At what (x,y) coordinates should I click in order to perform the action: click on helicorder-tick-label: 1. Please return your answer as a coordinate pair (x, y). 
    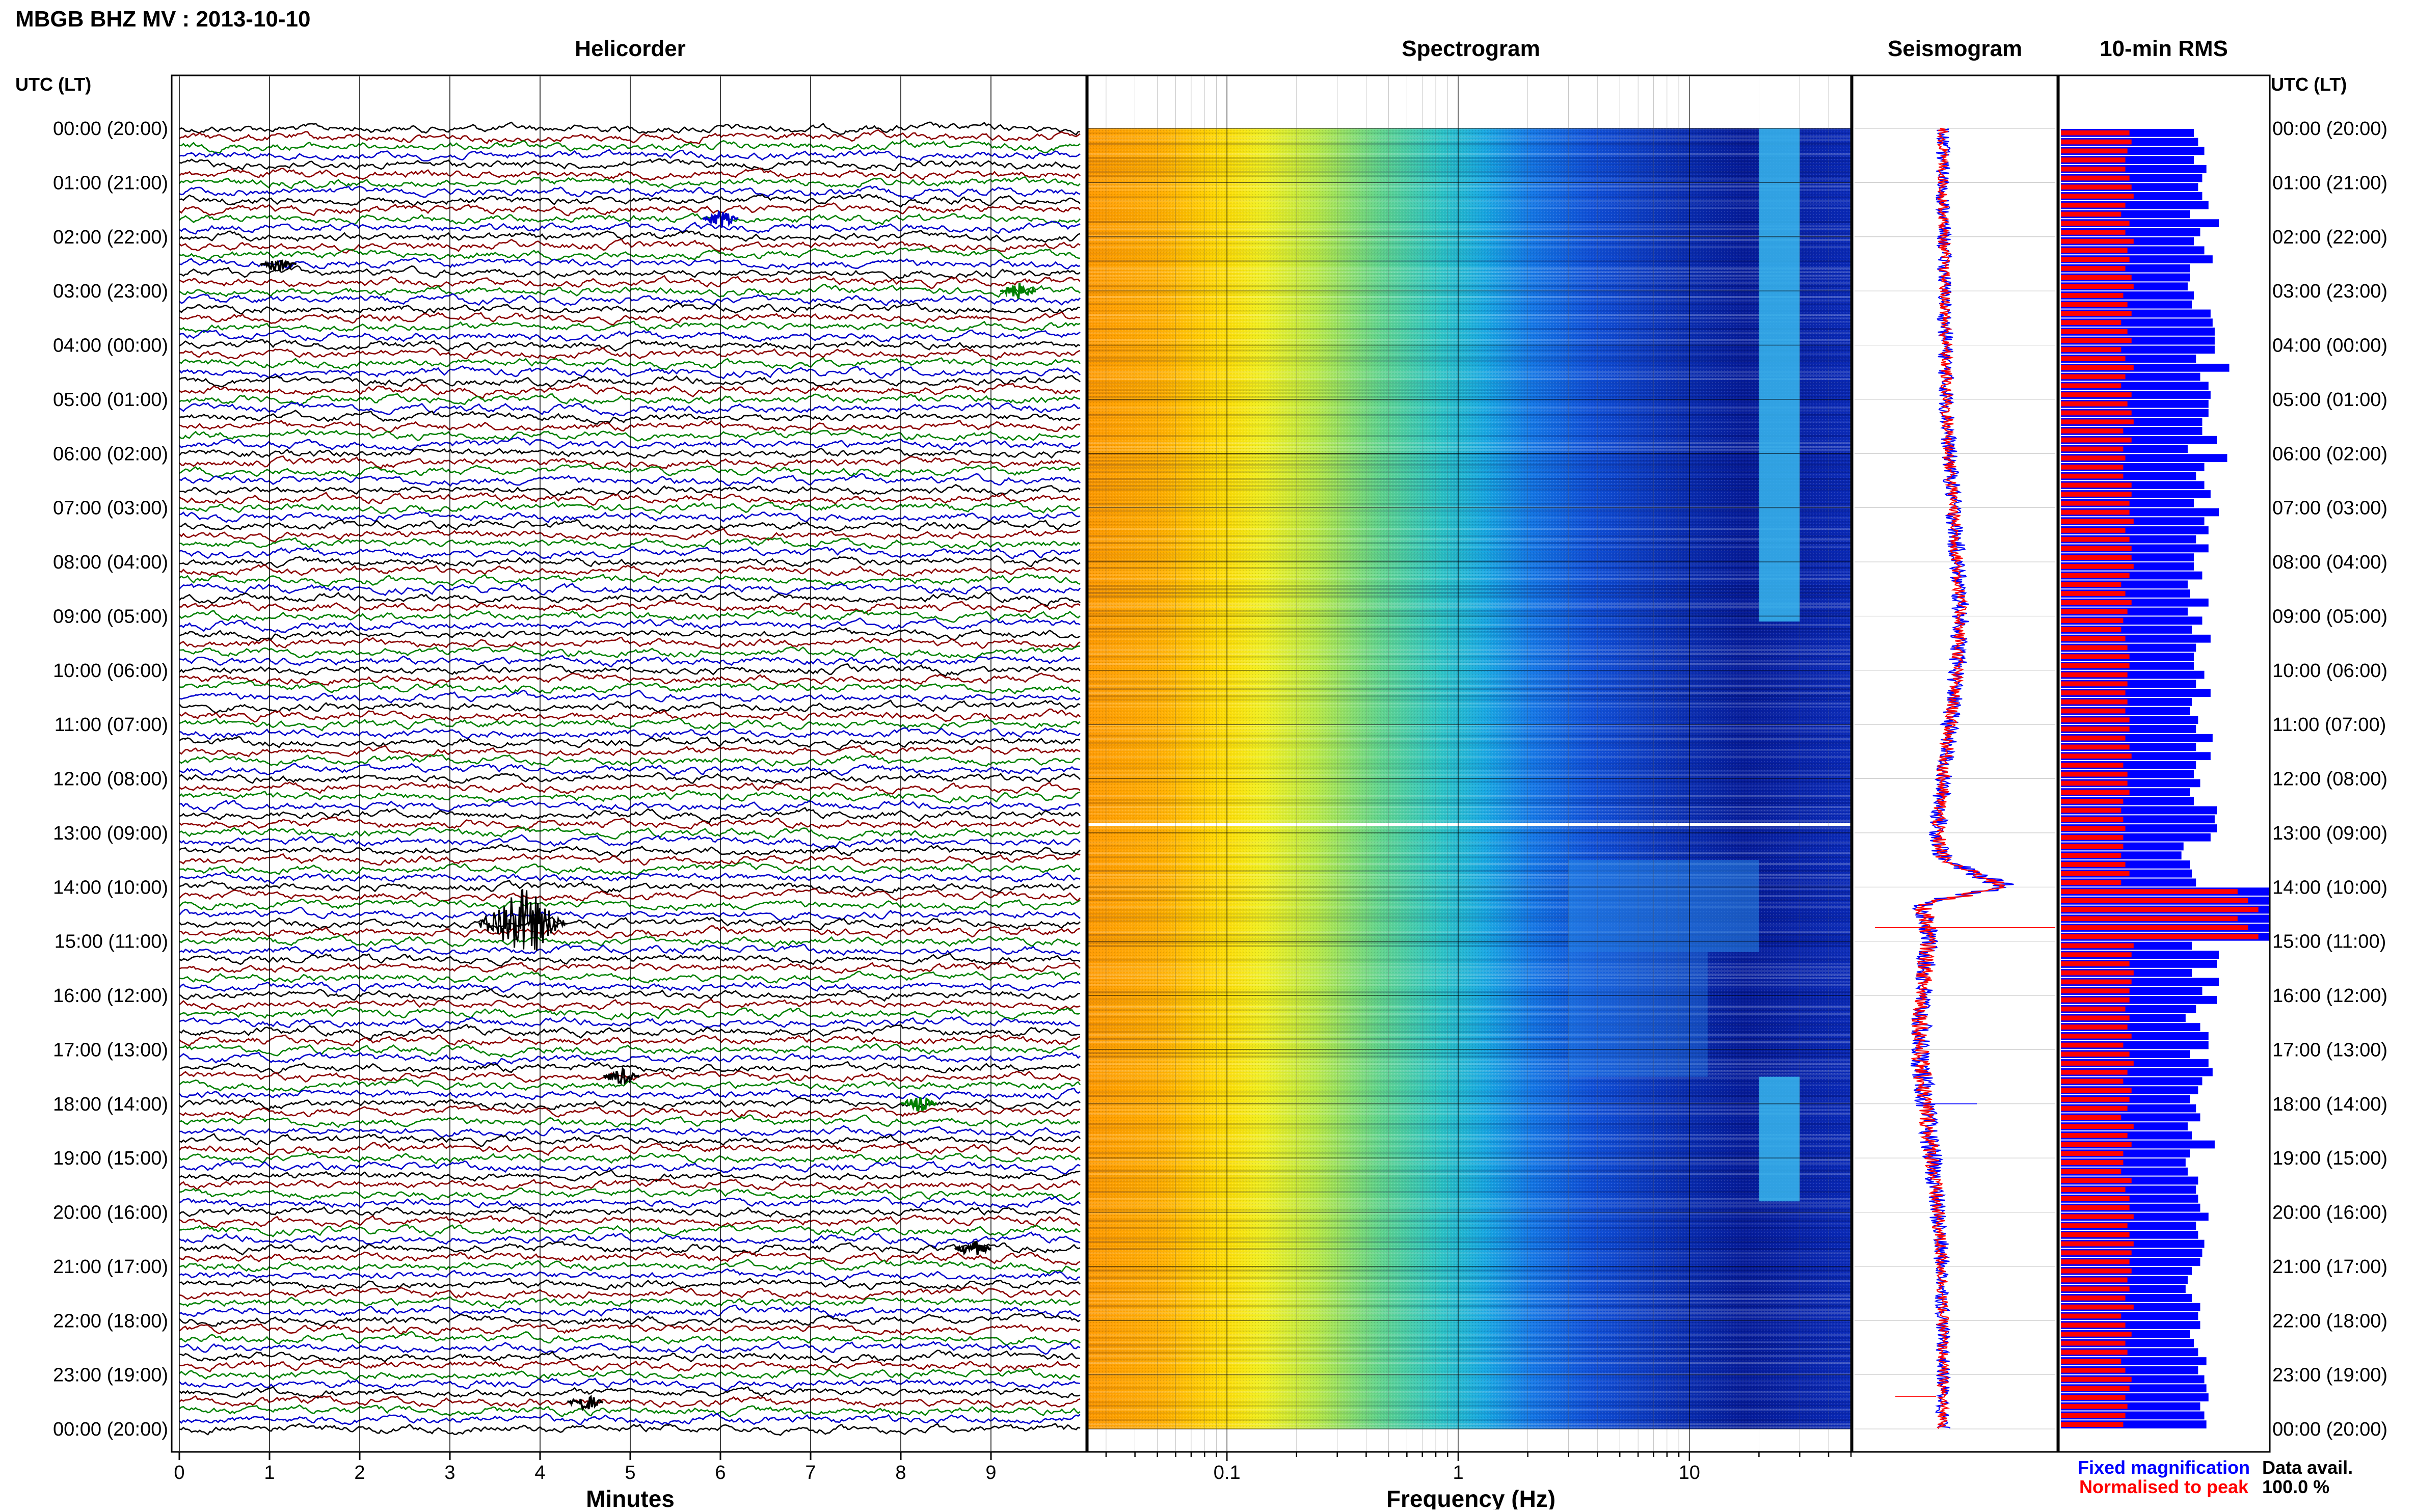
    Looking at the image, I should click on (269, 1472).